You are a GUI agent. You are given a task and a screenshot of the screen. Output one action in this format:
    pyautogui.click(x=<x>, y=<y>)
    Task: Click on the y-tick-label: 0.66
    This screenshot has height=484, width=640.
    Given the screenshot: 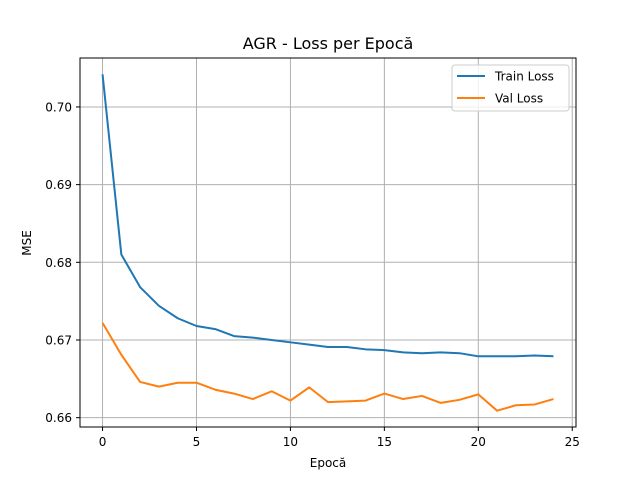 What is the action you would take?
    pyautogui.click(x=58, y=418)
    